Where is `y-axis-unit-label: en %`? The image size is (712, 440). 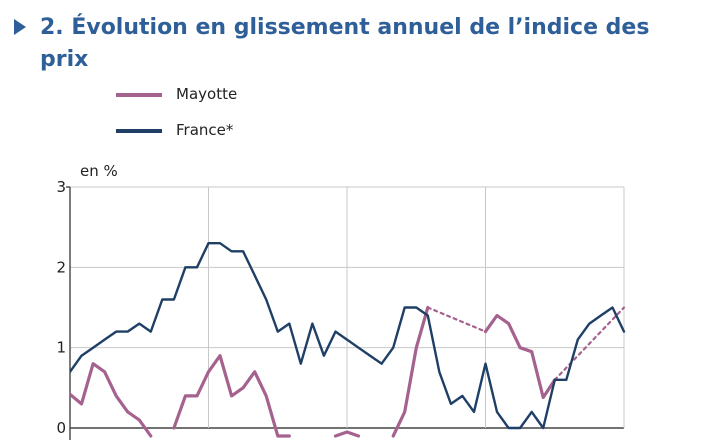
y-axis-unit-label: en % is located at coordinates (99, 171).